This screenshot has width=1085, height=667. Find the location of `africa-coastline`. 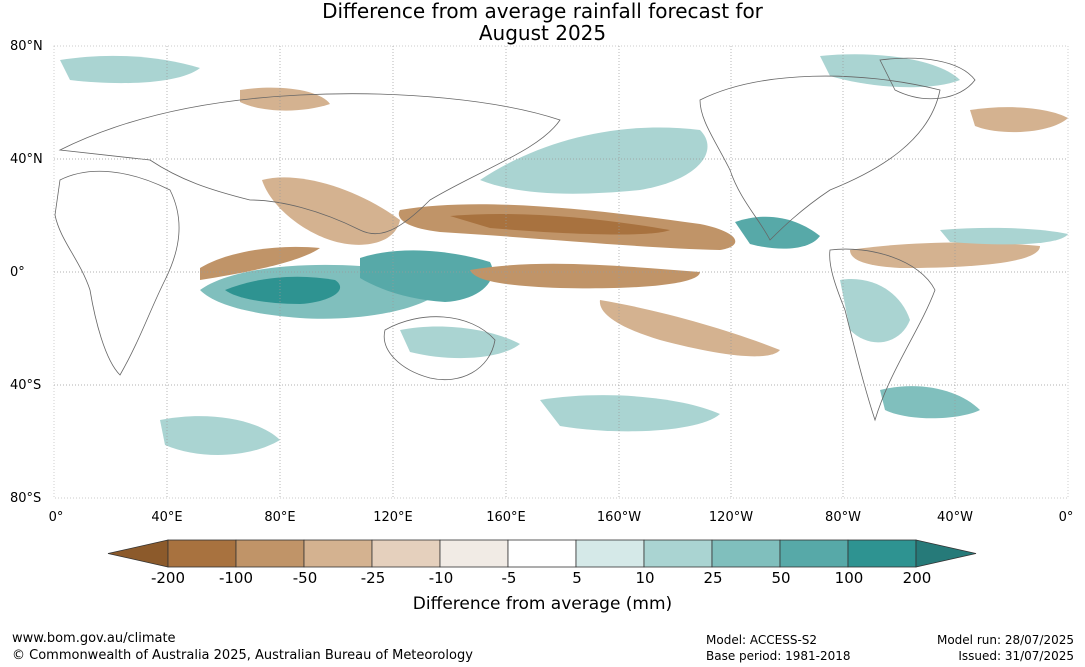

africa-coastline is located at coordinates (117, 273).